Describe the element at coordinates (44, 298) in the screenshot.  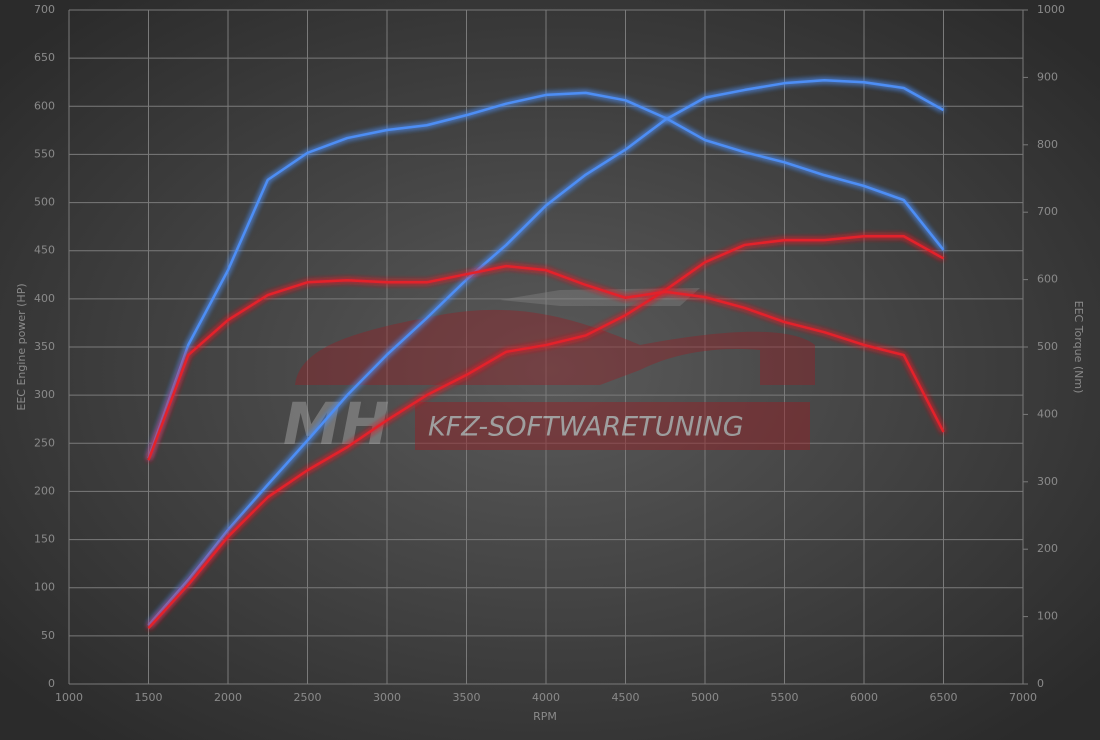
I see `y-tick-label: 400` at that location.